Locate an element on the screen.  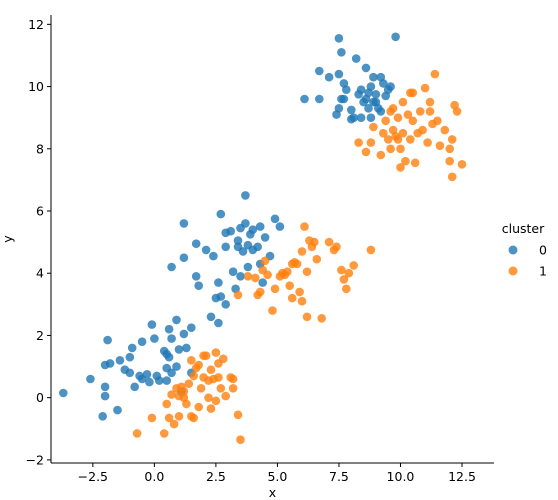
legend-title: cluster is located at coordinates (523, 228).